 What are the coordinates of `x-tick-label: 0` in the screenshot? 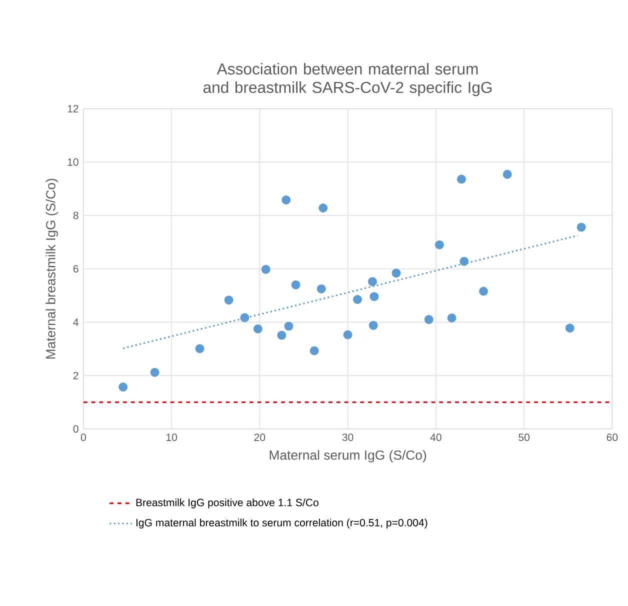 It's located at (83, 438).